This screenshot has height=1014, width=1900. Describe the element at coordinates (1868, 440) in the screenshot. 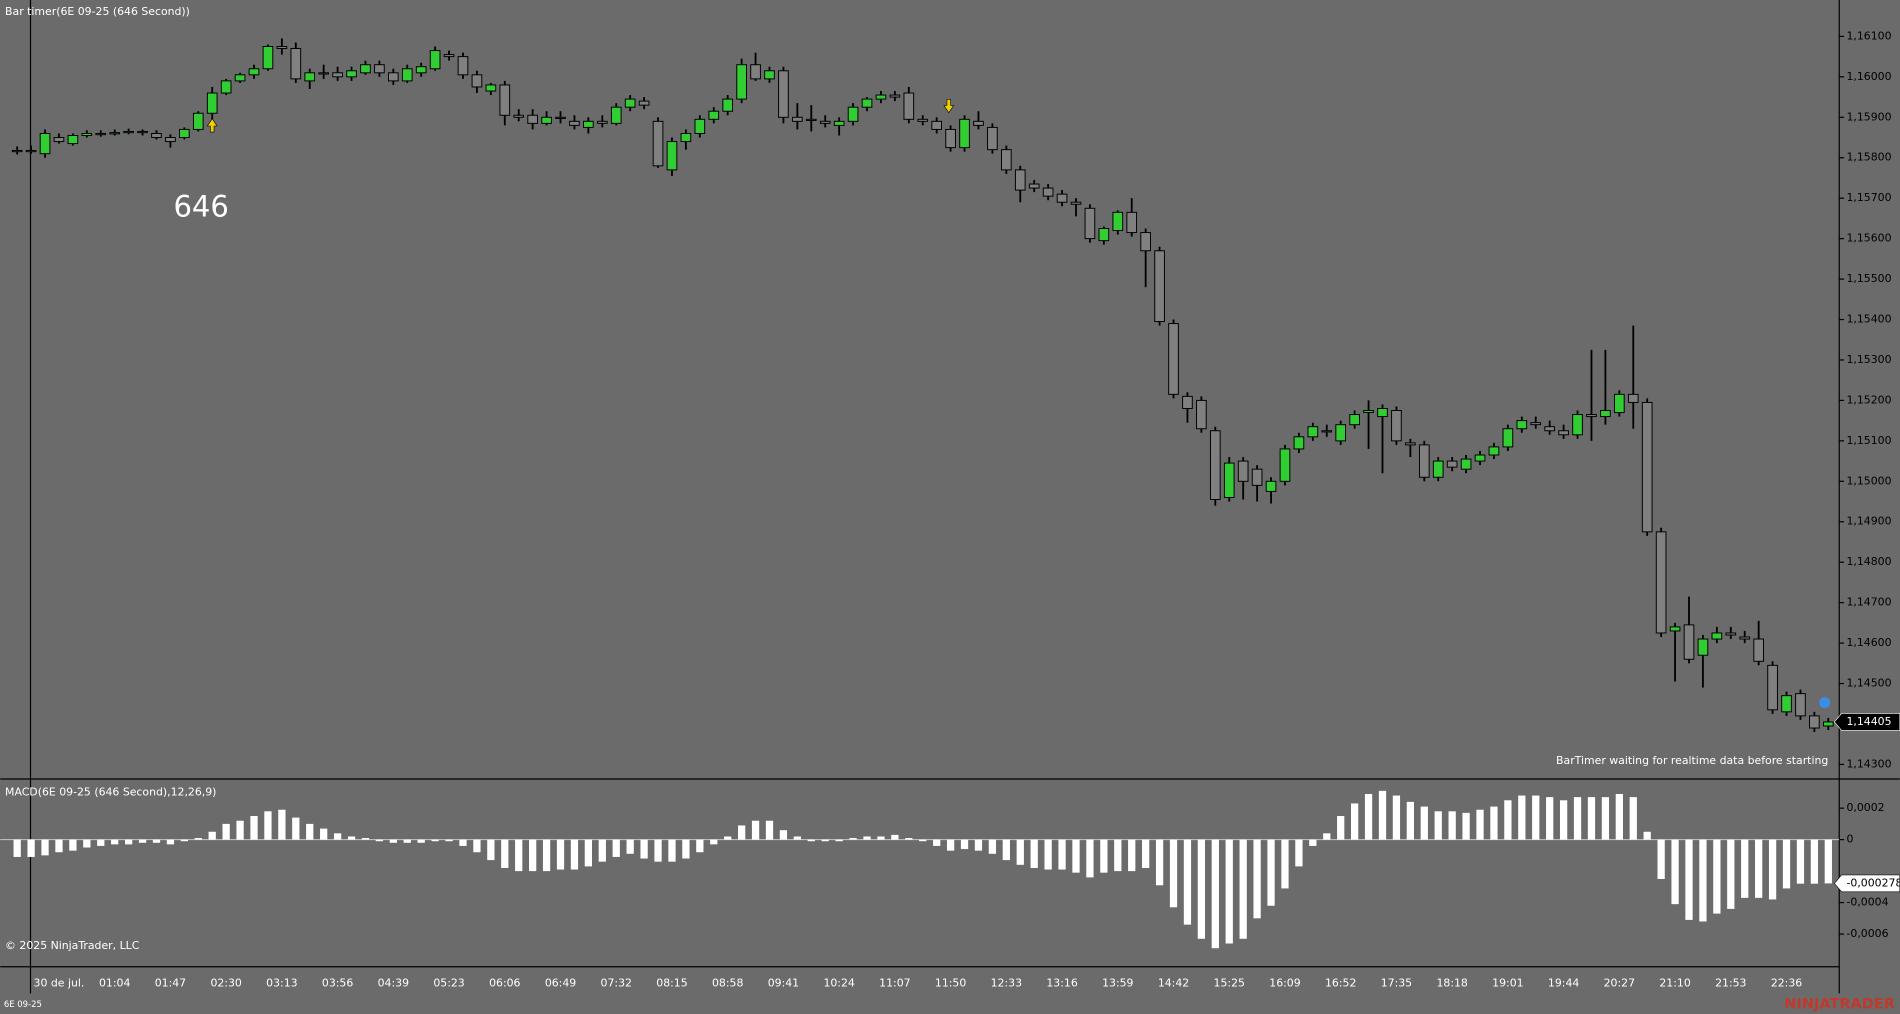

I see `y-tick-label: 1,15100` at that location.